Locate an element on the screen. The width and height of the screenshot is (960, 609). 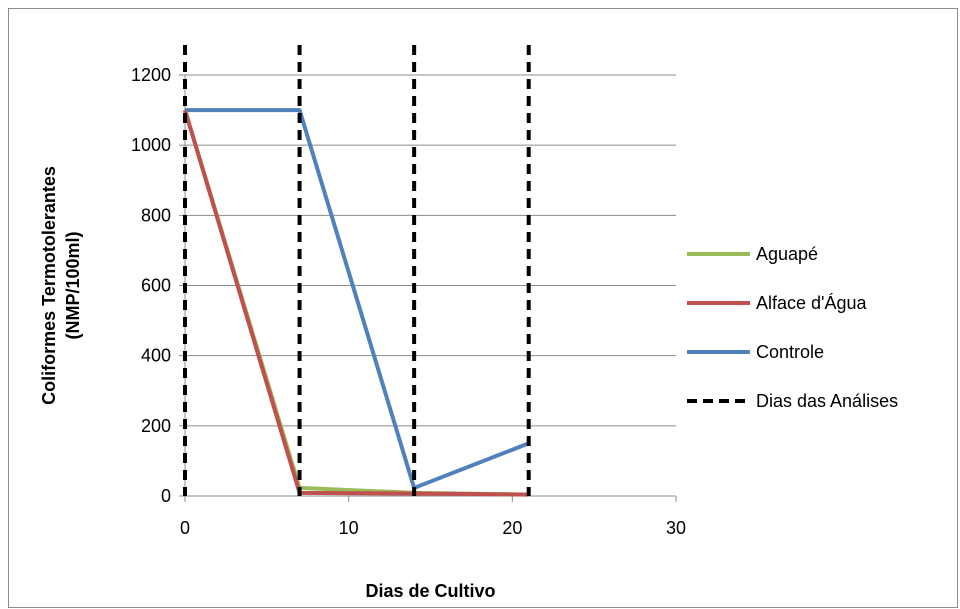
x-tick-label: 20 is located at coordinates (512, 528).